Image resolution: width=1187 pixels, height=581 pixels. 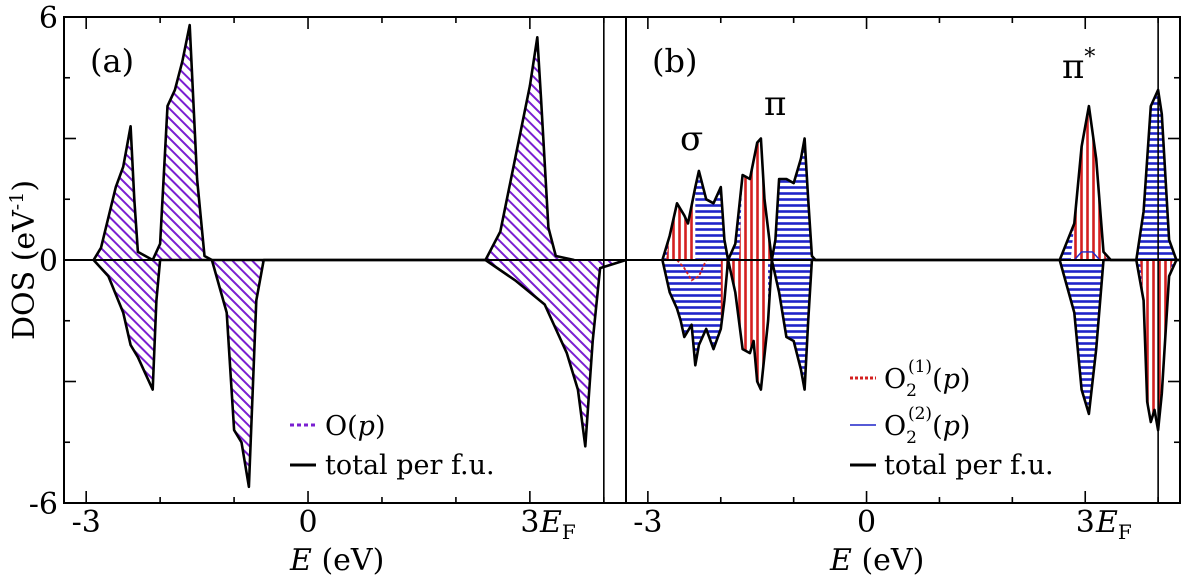 I want to click on o2-2-line, so click(x=1087, y=256).